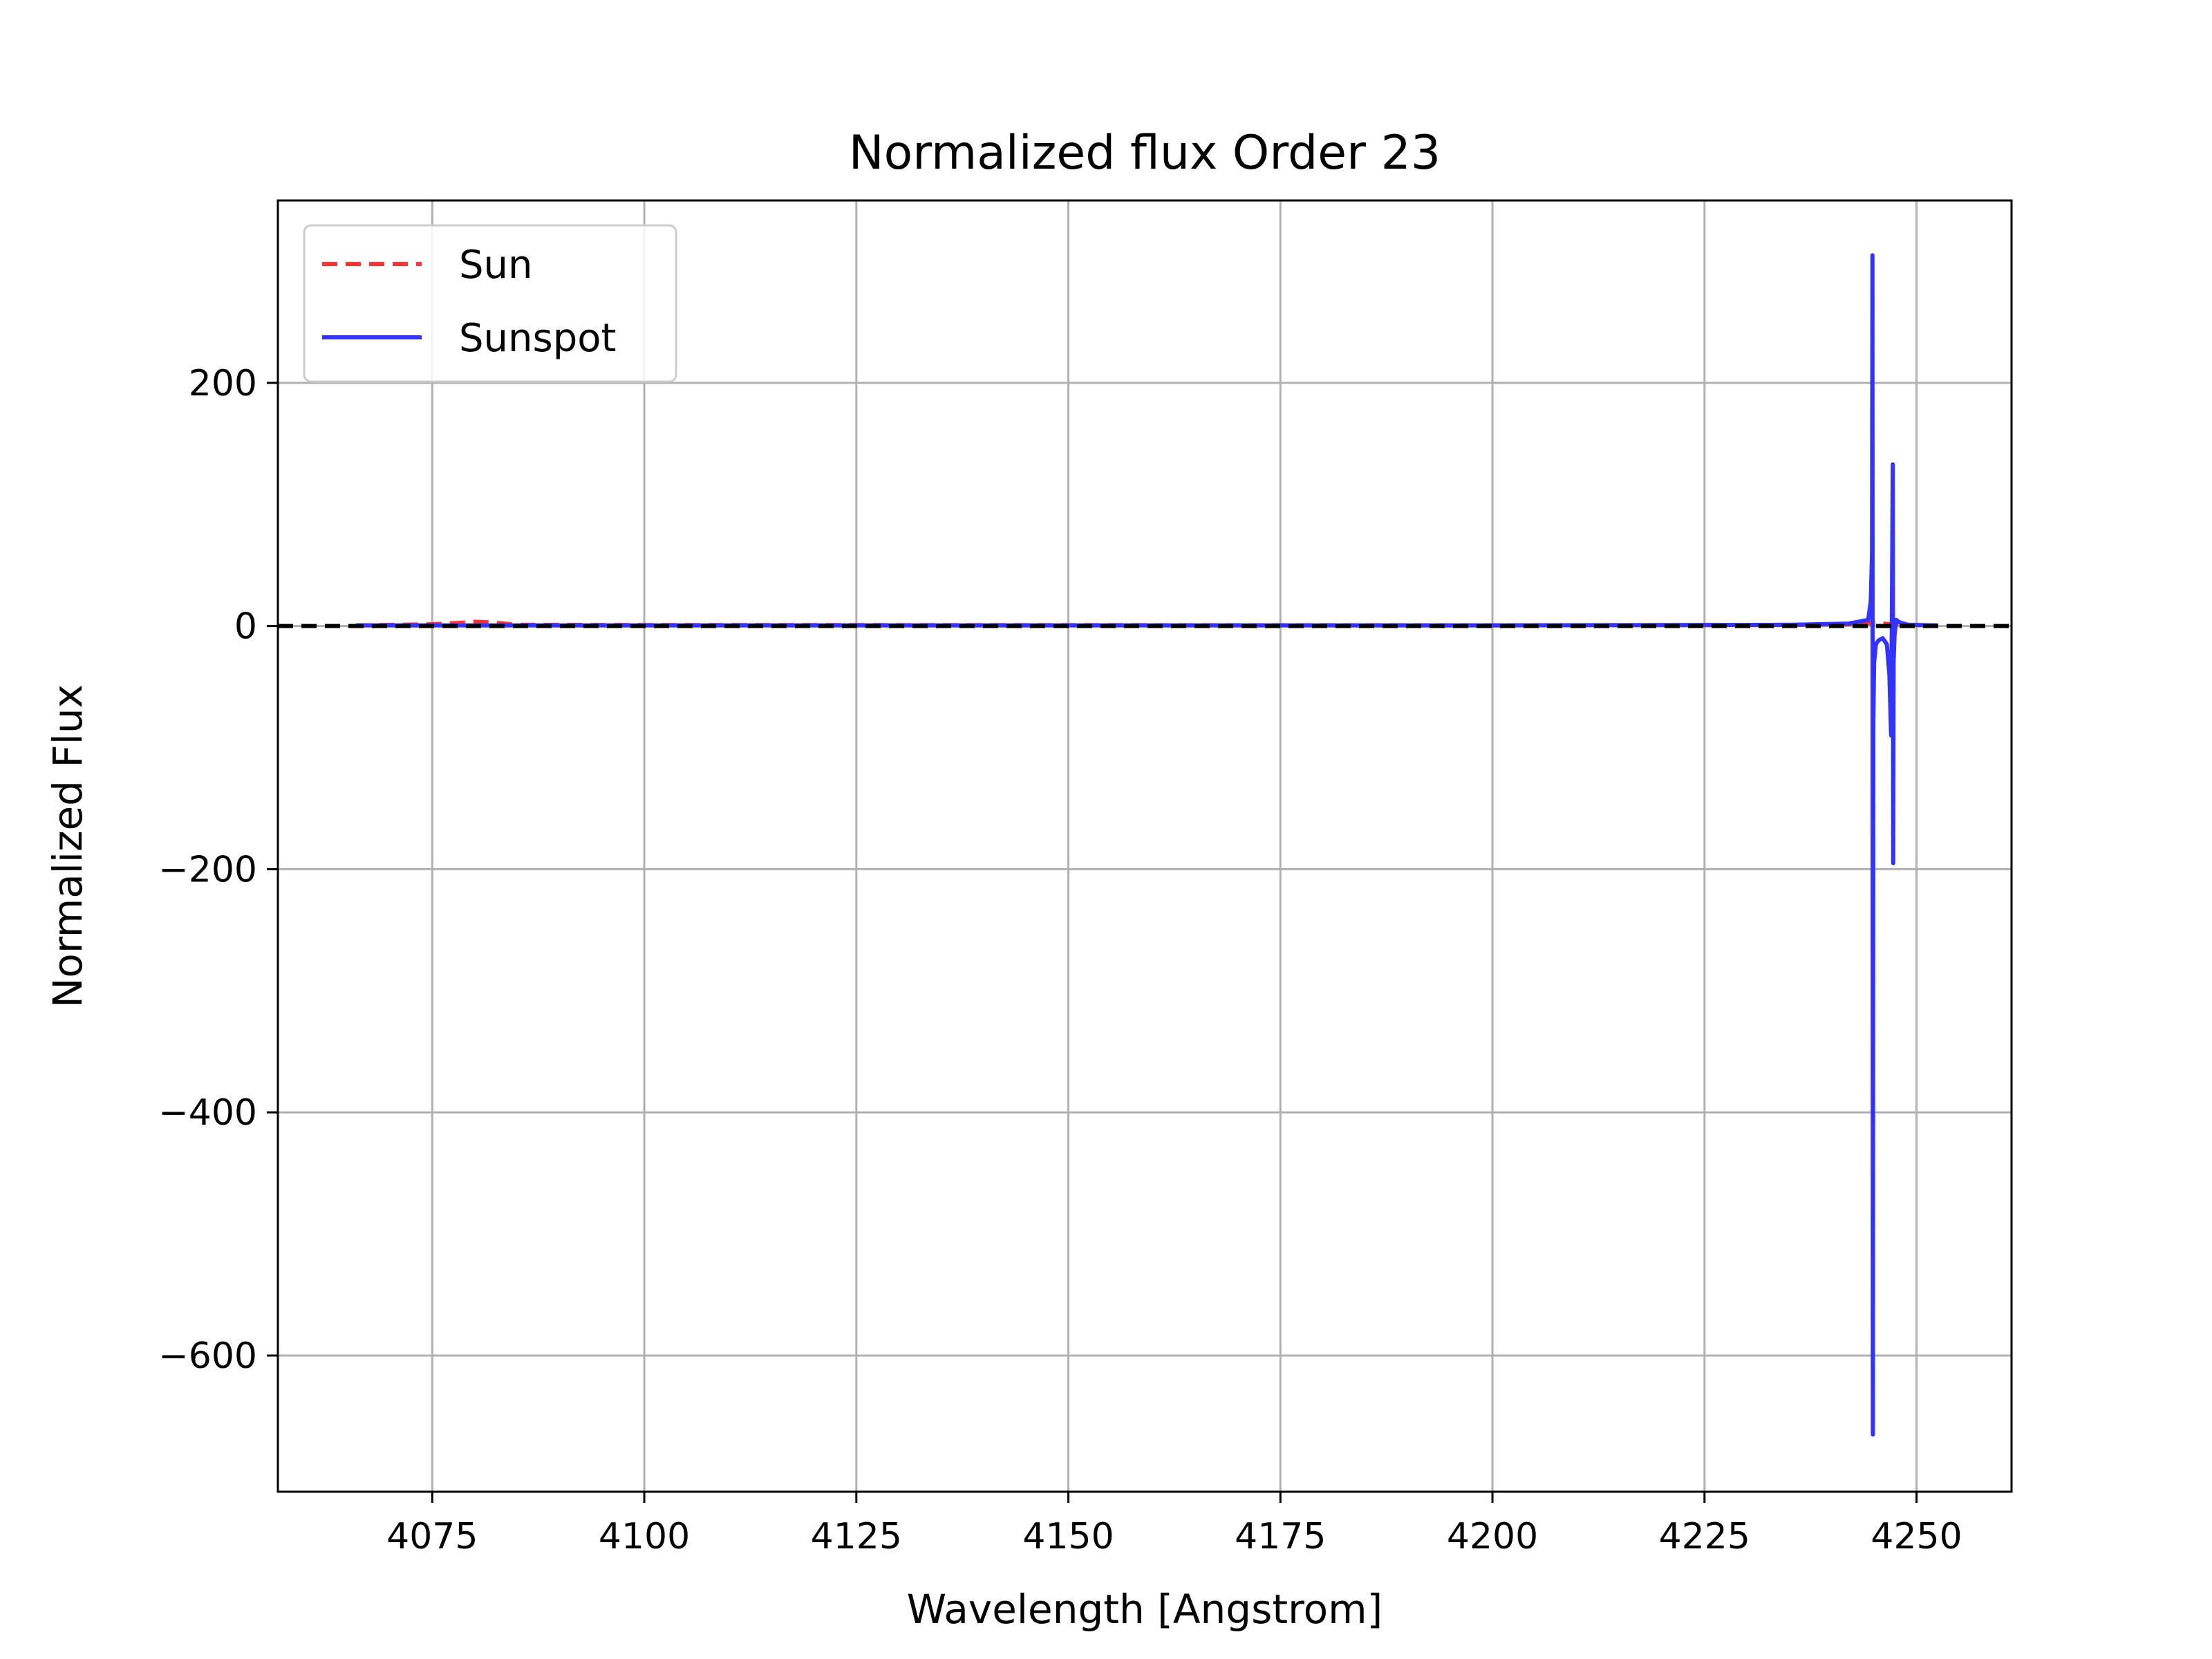 Image resolution: width=2212 pixels, height=1659 pixels. I want to click on x-tick-label: 4200, so click(1493, 1536).